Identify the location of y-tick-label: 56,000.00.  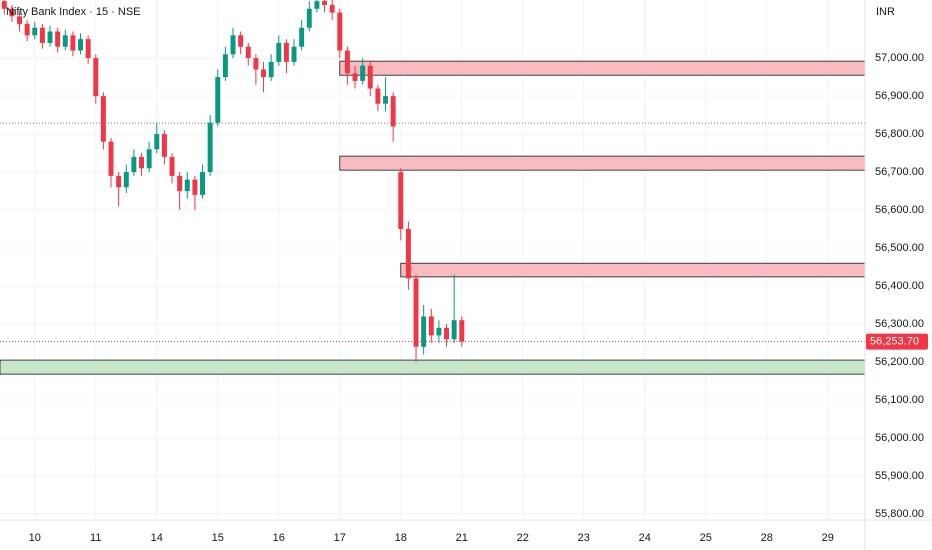
(899, 438).